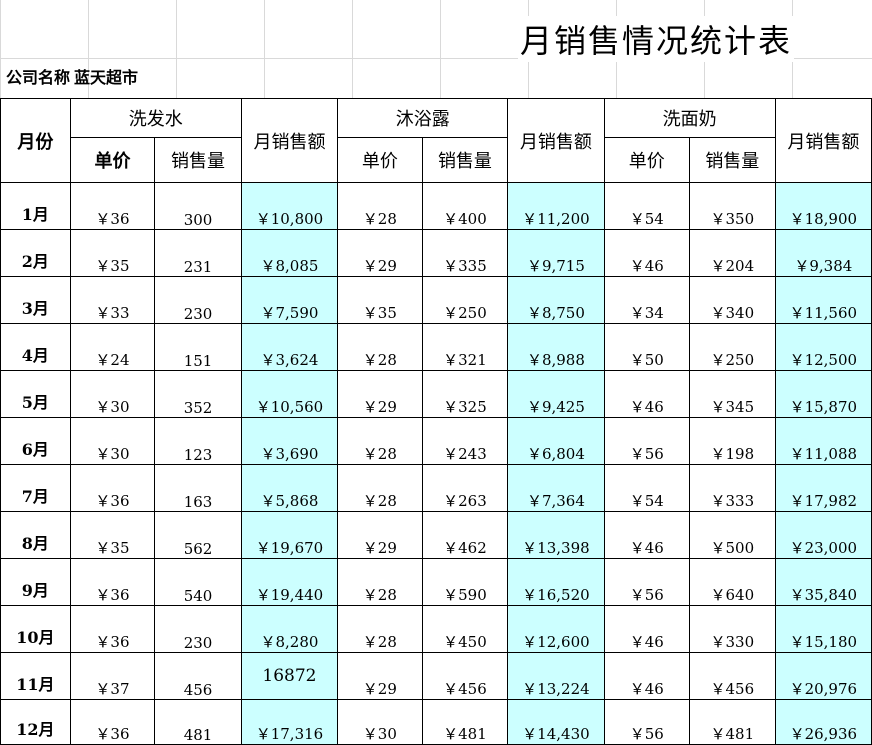 This screenshot has height=745, width=872. What do you see at coordinates (465, 535) in the screenshot?
I see `cell-quantity: ￥462` at bounding box center [465, 535].